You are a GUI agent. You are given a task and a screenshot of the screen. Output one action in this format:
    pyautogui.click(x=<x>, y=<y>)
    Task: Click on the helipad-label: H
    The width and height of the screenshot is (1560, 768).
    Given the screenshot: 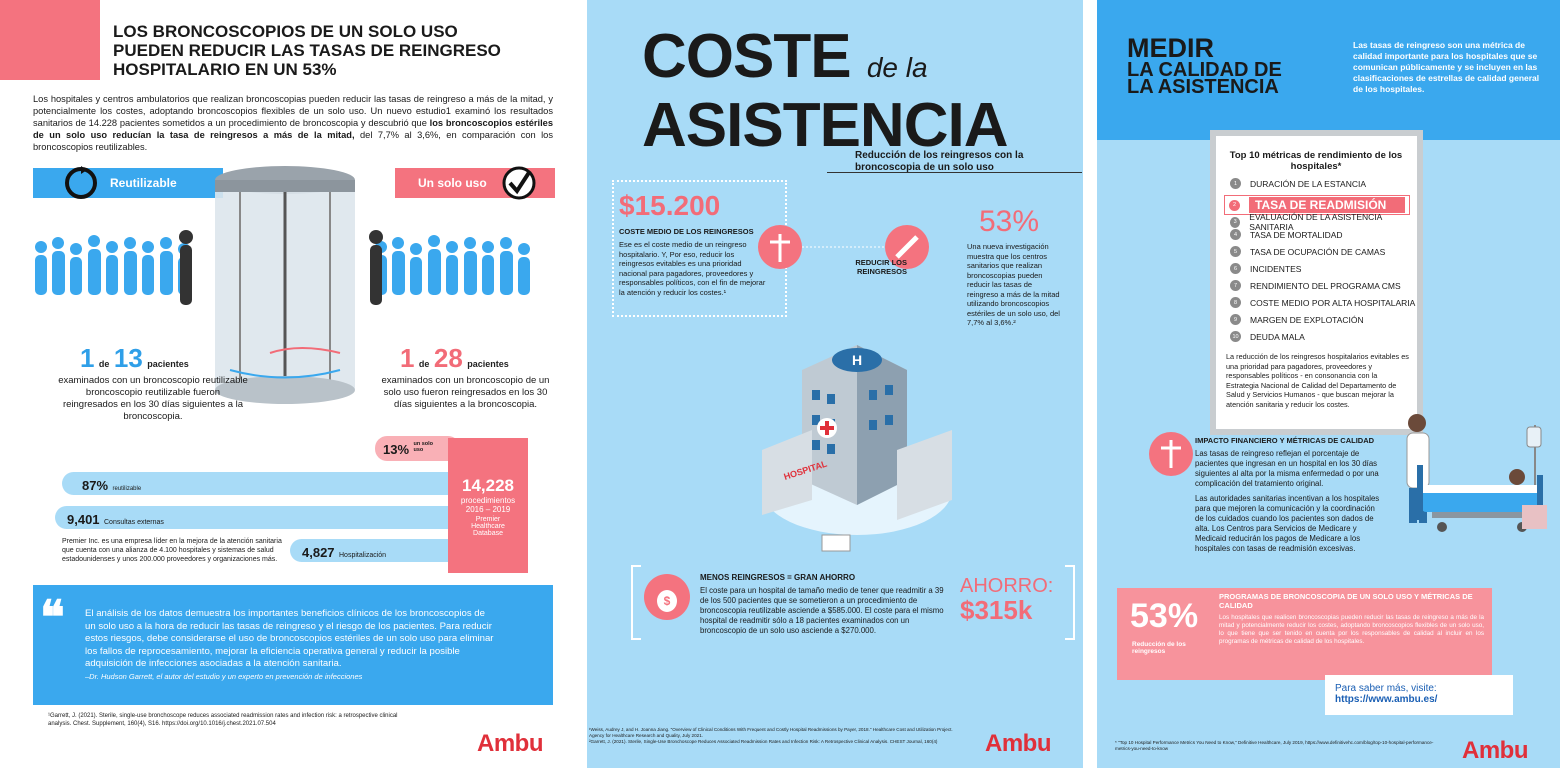 What is the action you would take?
    pyautogui.click(x=857, y=360)
    